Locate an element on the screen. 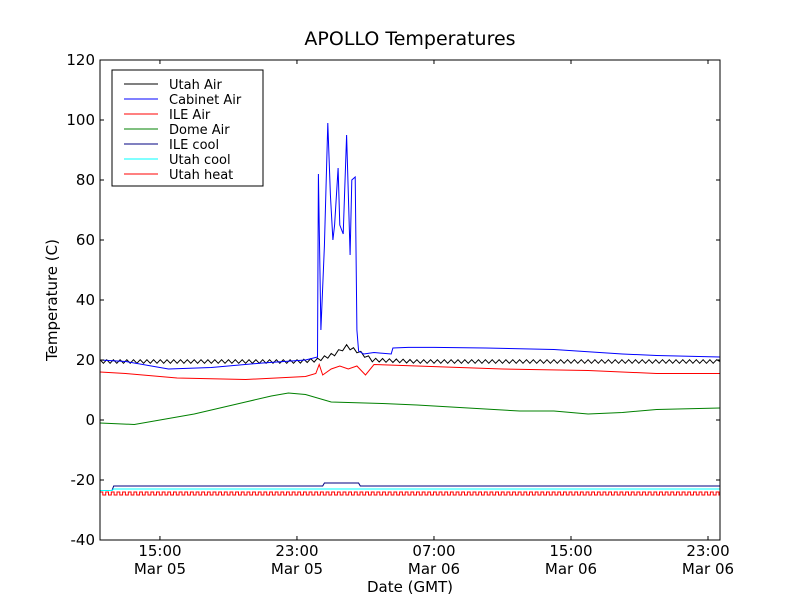  x-axis-label: Date (GMT) is located at coordinates (410, 587).